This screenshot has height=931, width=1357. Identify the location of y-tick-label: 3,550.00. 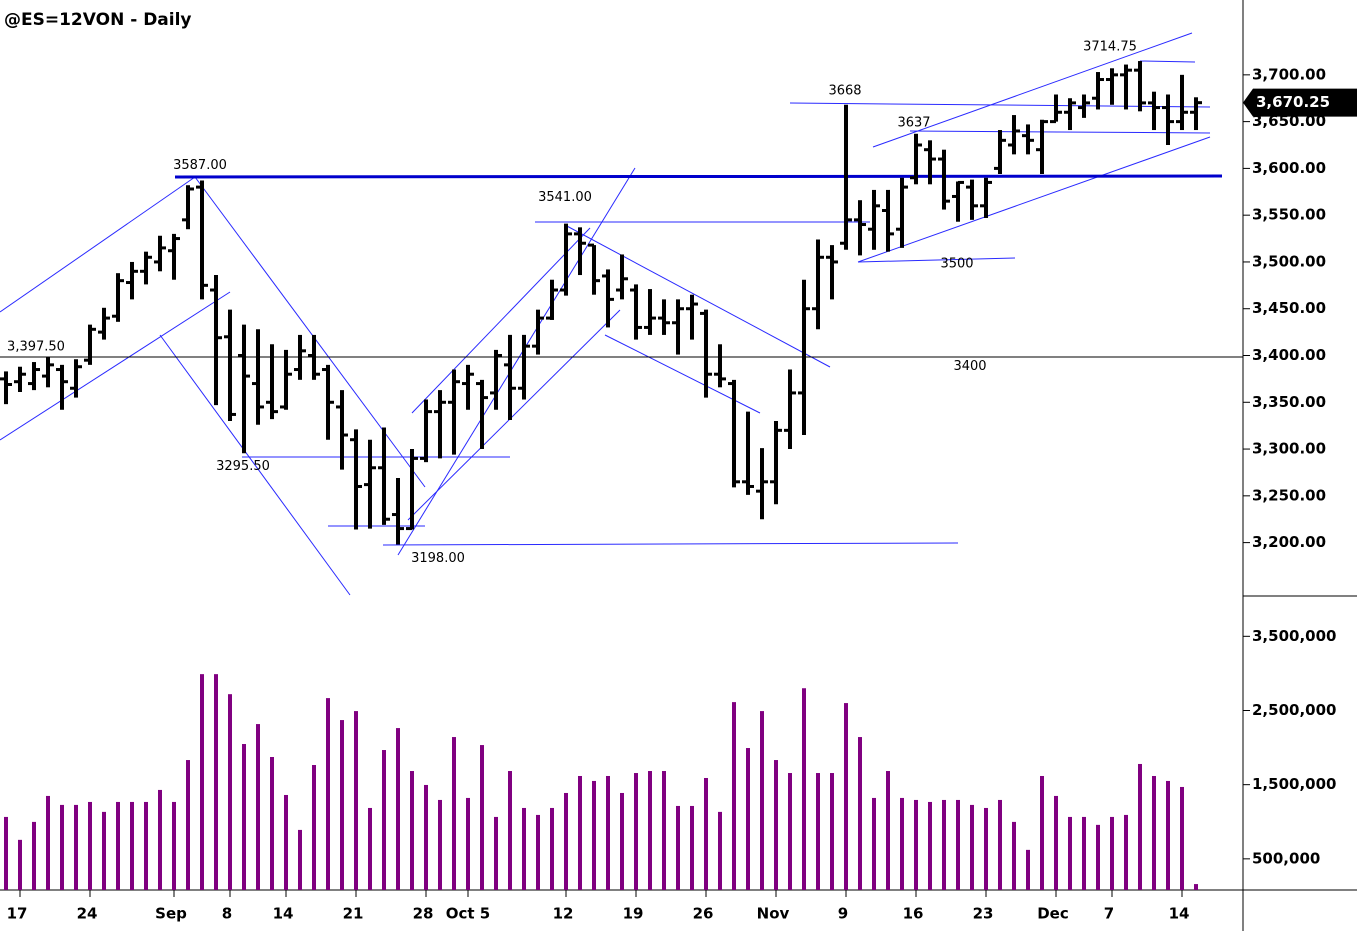
(1289, 215).